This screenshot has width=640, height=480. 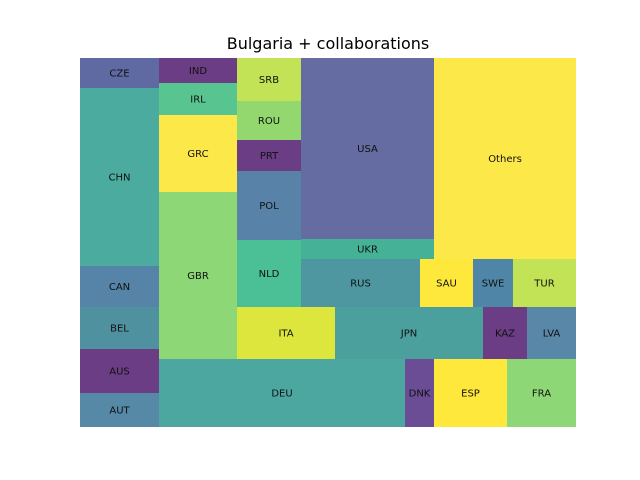 I want to click on treemap-label-swe: SWE, so click(x=493, y=284).